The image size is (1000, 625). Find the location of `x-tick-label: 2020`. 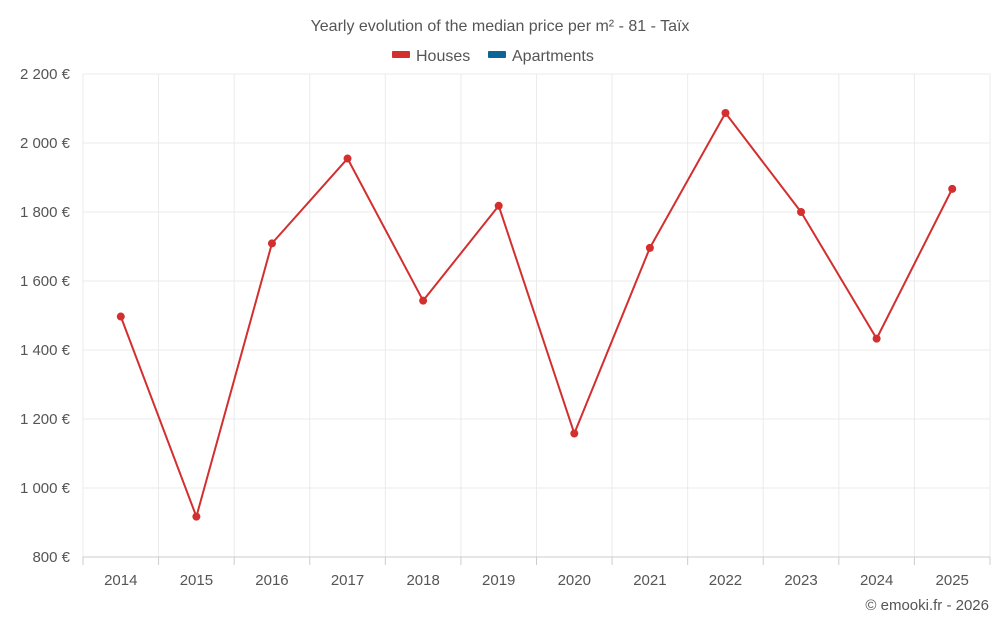

x-tick-label: 2020 is located at coordinates (574, 580).